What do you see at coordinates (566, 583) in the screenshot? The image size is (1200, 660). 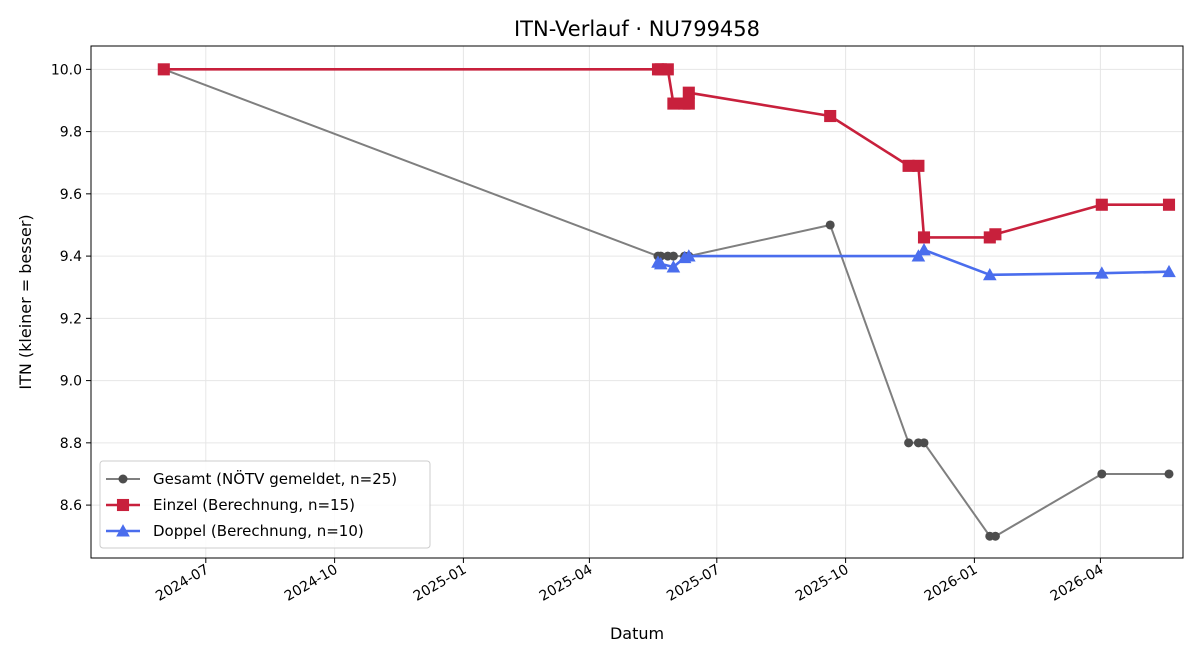 I see `x-tick-label: 2025-04` at bounding box center [566, 583].